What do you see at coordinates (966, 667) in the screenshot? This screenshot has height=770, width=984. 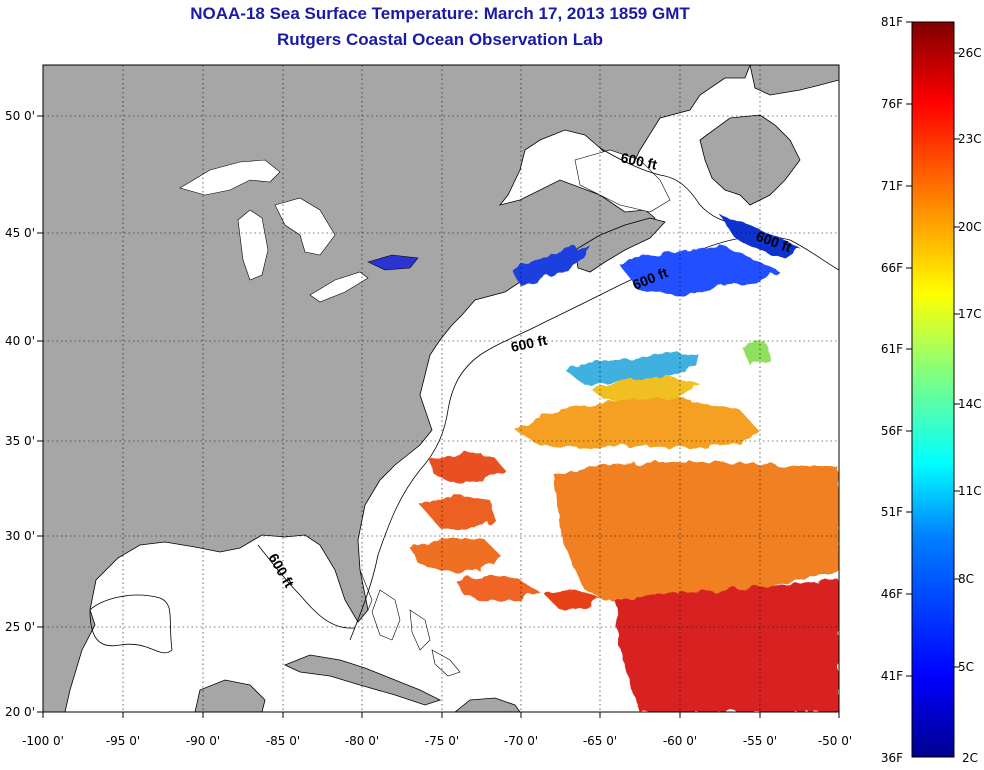 I see `cb-c-label: 5C` at bounding box center [966, 667].